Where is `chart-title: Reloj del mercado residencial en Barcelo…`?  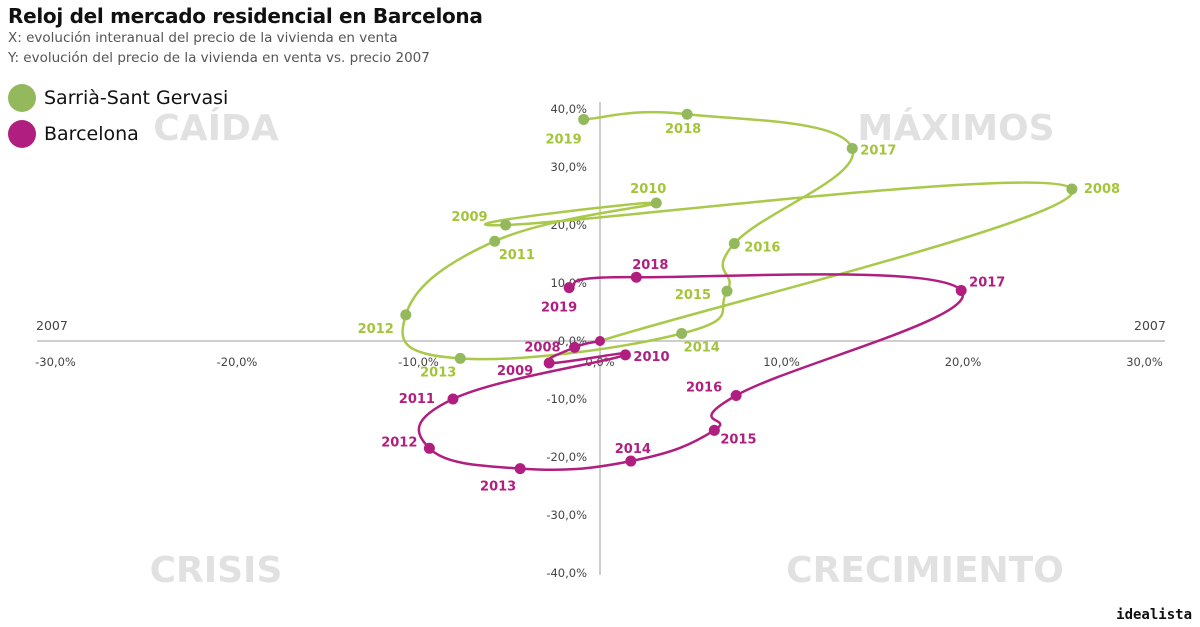
chart-title: Reloj del mercado residencial en Barcelo… is located at coordinates (245, 16).